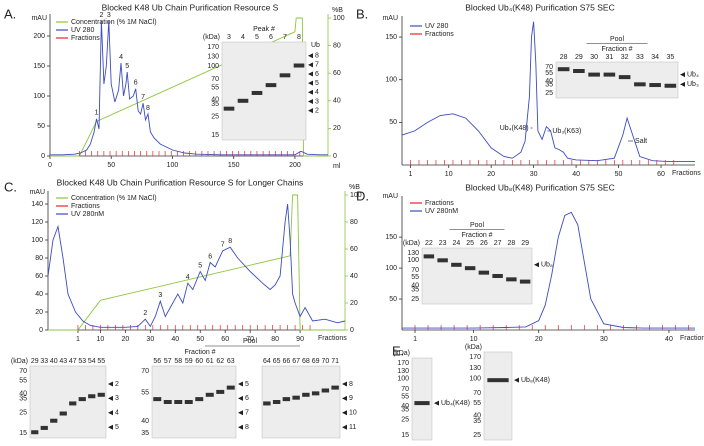 The image size is (704, 446). I want to click on peak-label: 2, so click(145, 313).